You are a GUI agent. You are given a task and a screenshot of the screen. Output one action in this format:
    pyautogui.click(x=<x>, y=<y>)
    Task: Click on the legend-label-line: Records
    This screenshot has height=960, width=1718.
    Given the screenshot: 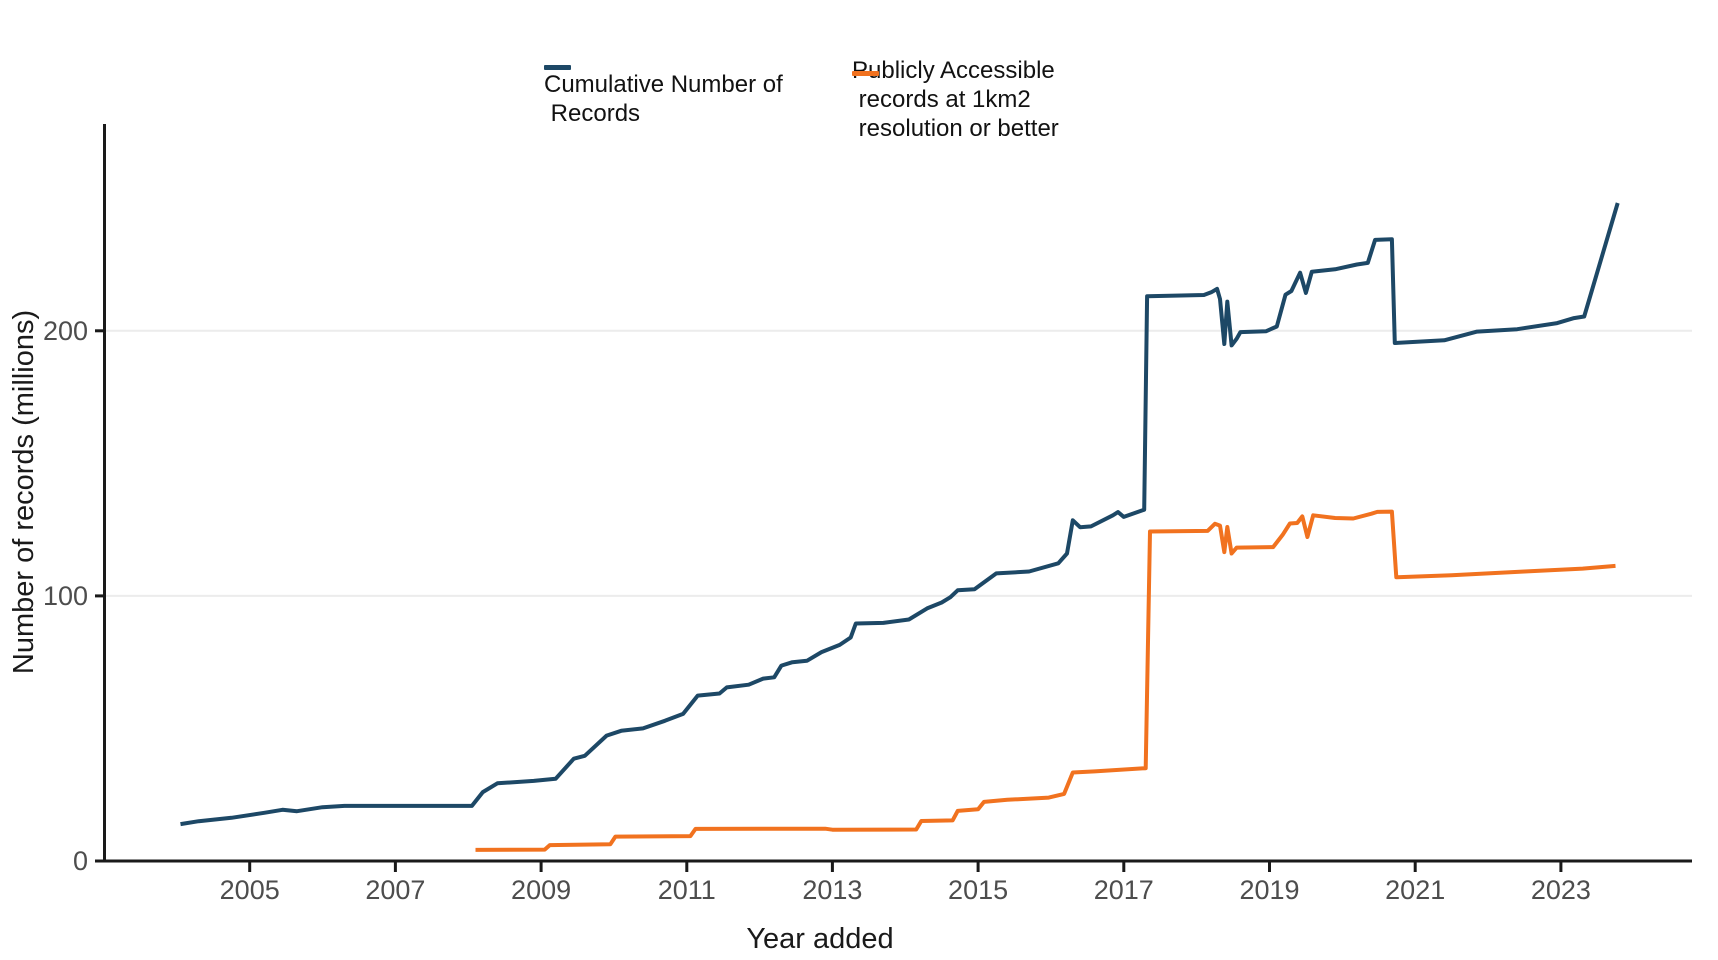 What is the action you would take?
    pyautogui.click(x=592, y=113)
    